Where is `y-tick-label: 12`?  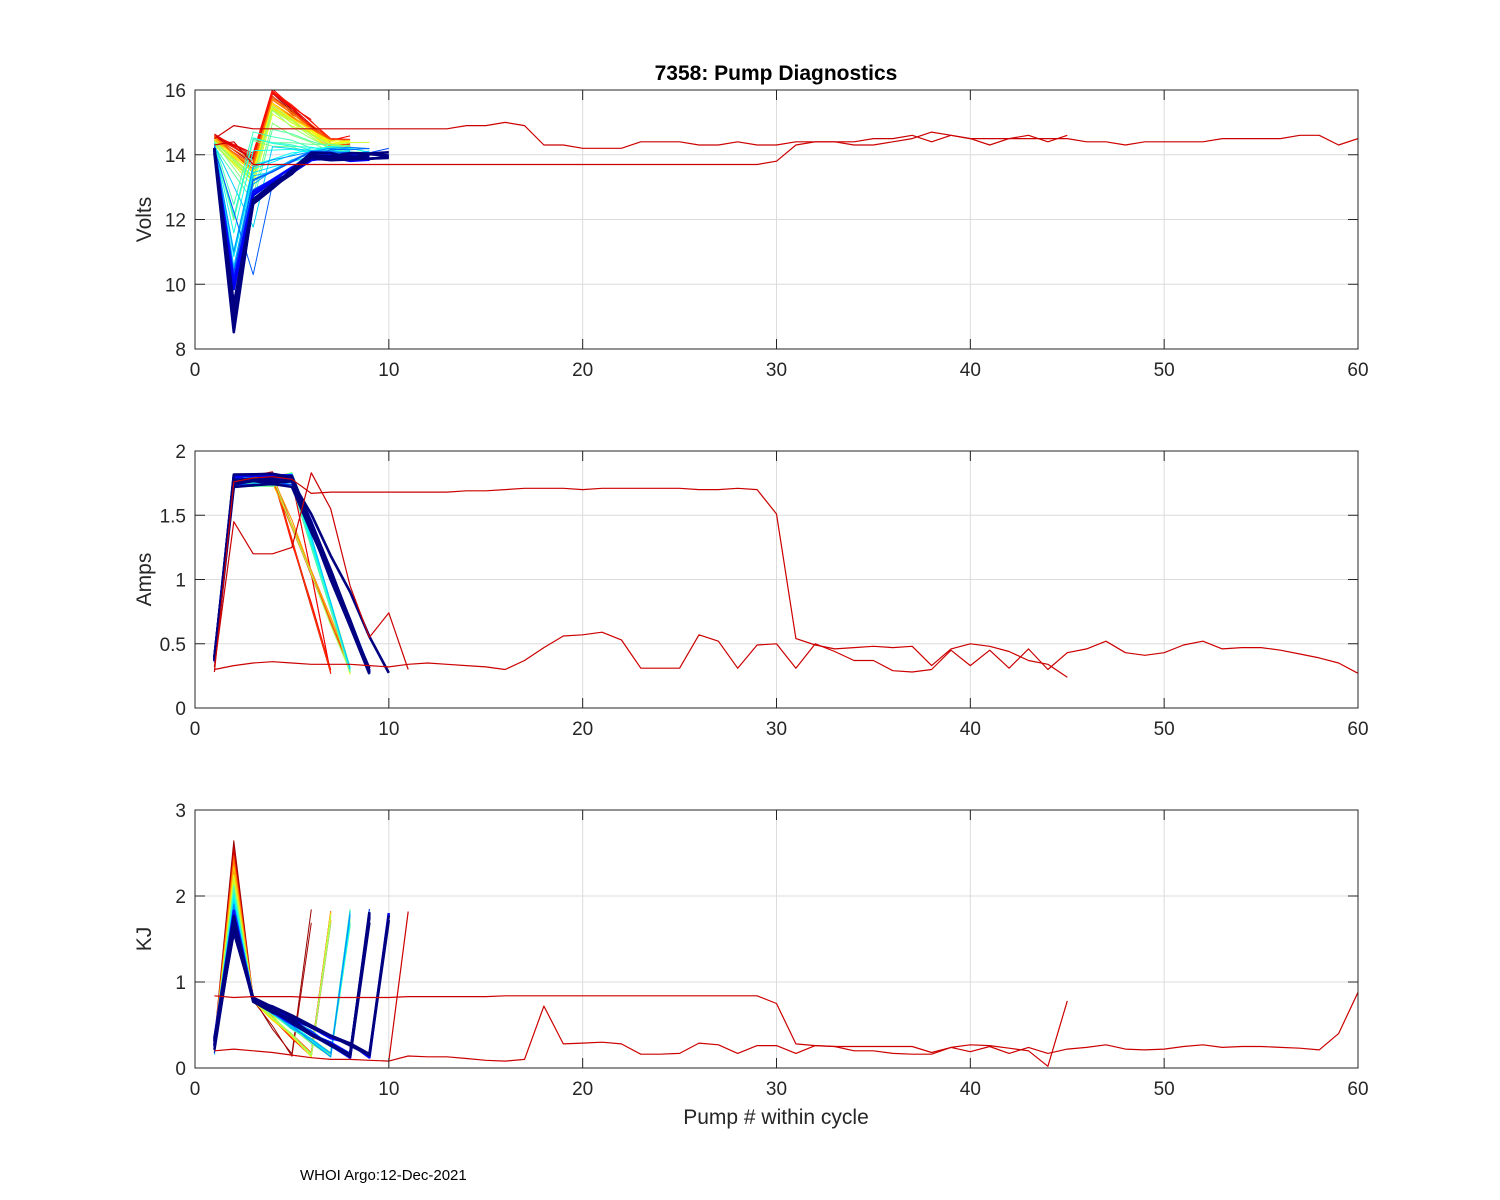 y-tick-label: 12 is located at coordinates (175, 221).